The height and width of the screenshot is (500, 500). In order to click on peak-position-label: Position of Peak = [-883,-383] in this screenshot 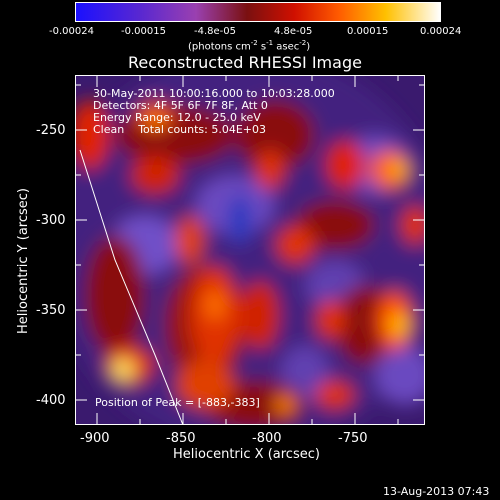, I will do `click(177, 402)`.